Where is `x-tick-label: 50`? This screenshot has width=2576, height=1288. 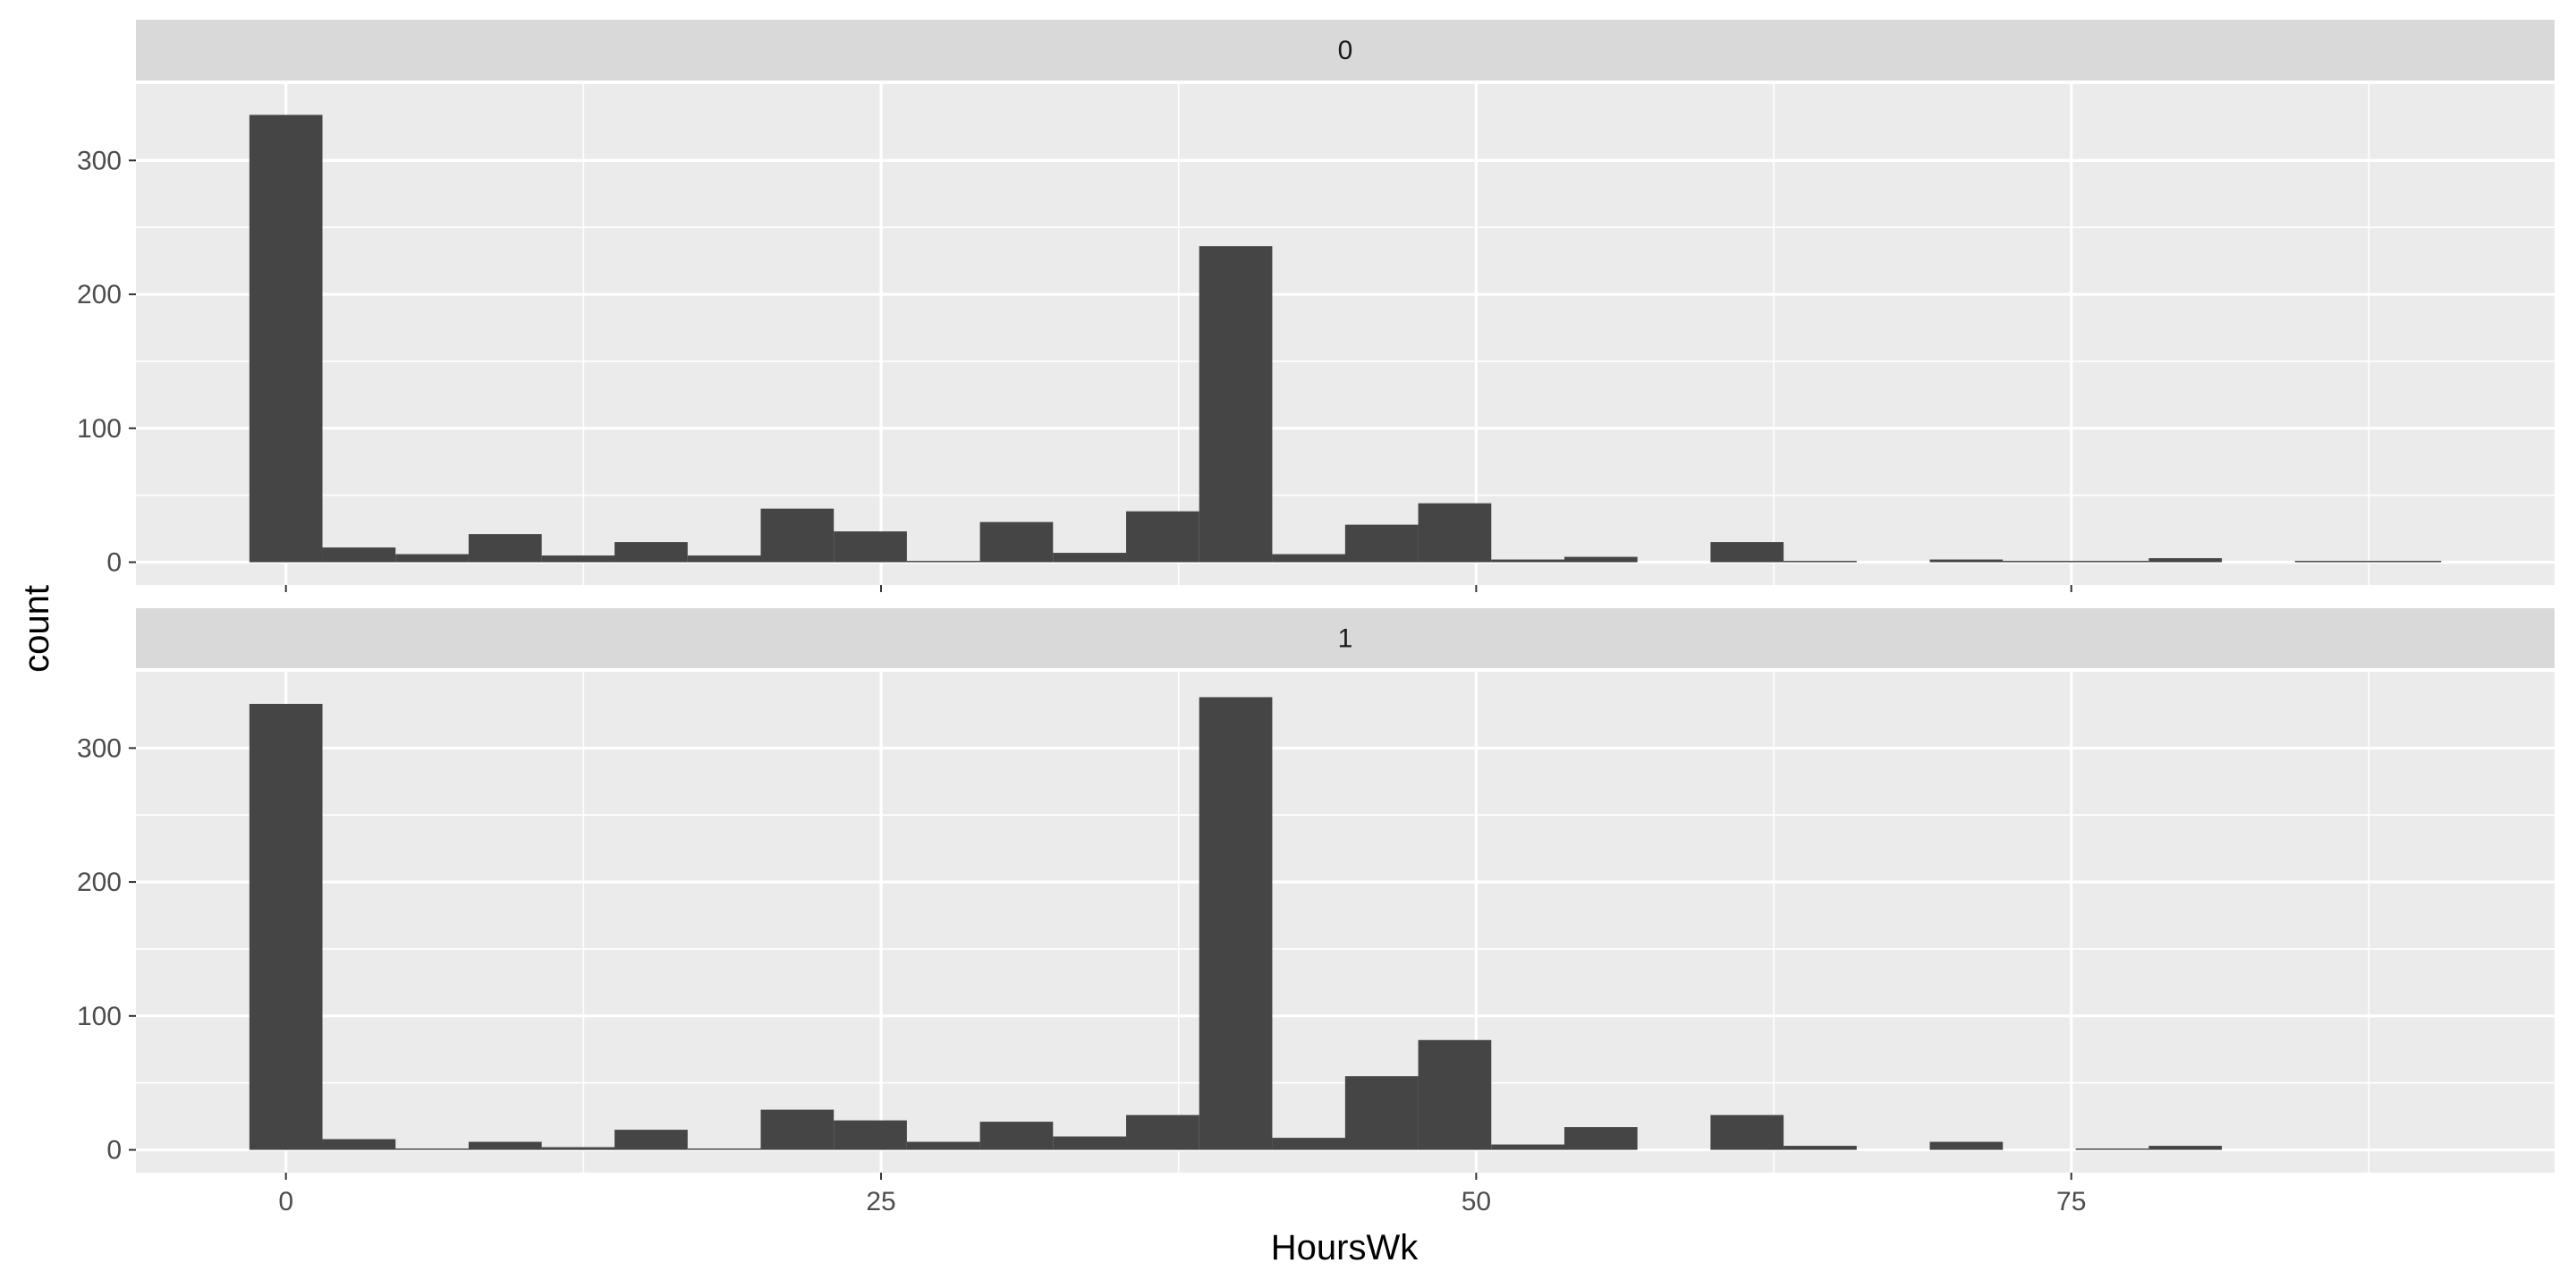 x-tick-label: 50 is located at coordinates (1476, 1201).